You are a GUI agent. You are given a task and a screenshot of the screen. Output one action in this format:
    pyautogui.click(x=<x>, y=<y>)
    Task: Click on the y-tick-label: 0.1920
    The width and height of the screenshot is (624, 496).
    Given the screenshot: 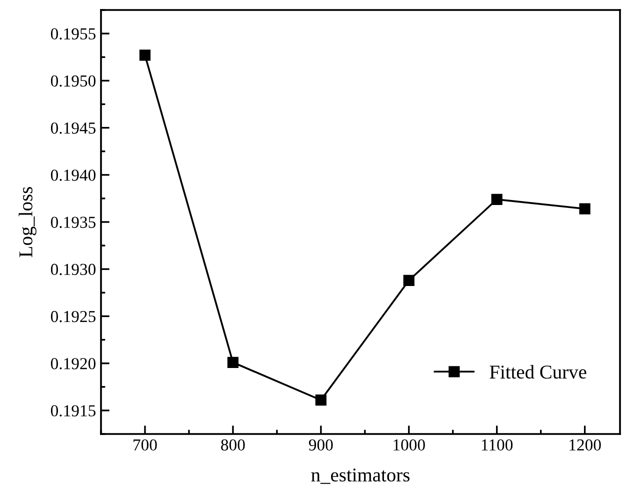 What is the action you would take?
    pyautogui.click(x=73, y=364)
    